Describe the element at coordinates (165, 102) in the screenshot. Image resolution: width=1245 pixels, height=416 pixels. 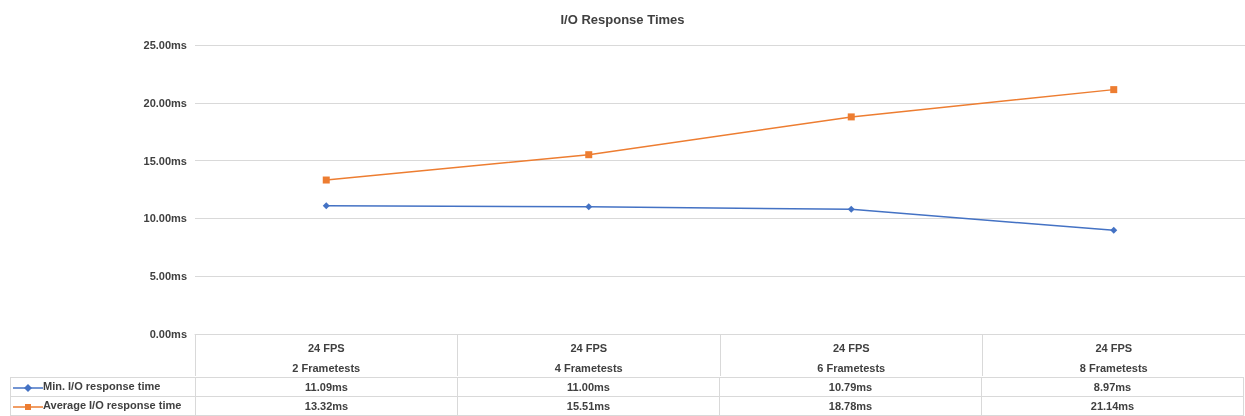
I see `y-tick-label: 20.00ms` at that location.